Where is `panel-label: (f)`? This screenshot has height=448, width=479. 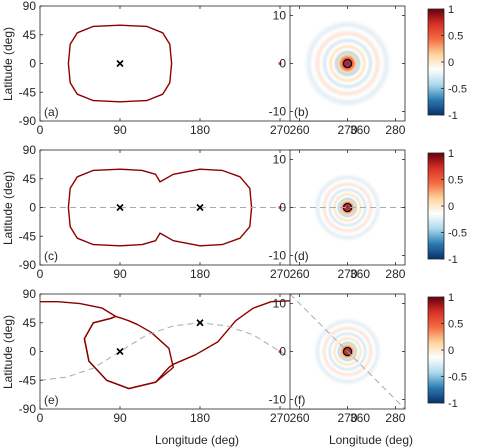 panel-label: (f) is located at coordinates (299, 400).